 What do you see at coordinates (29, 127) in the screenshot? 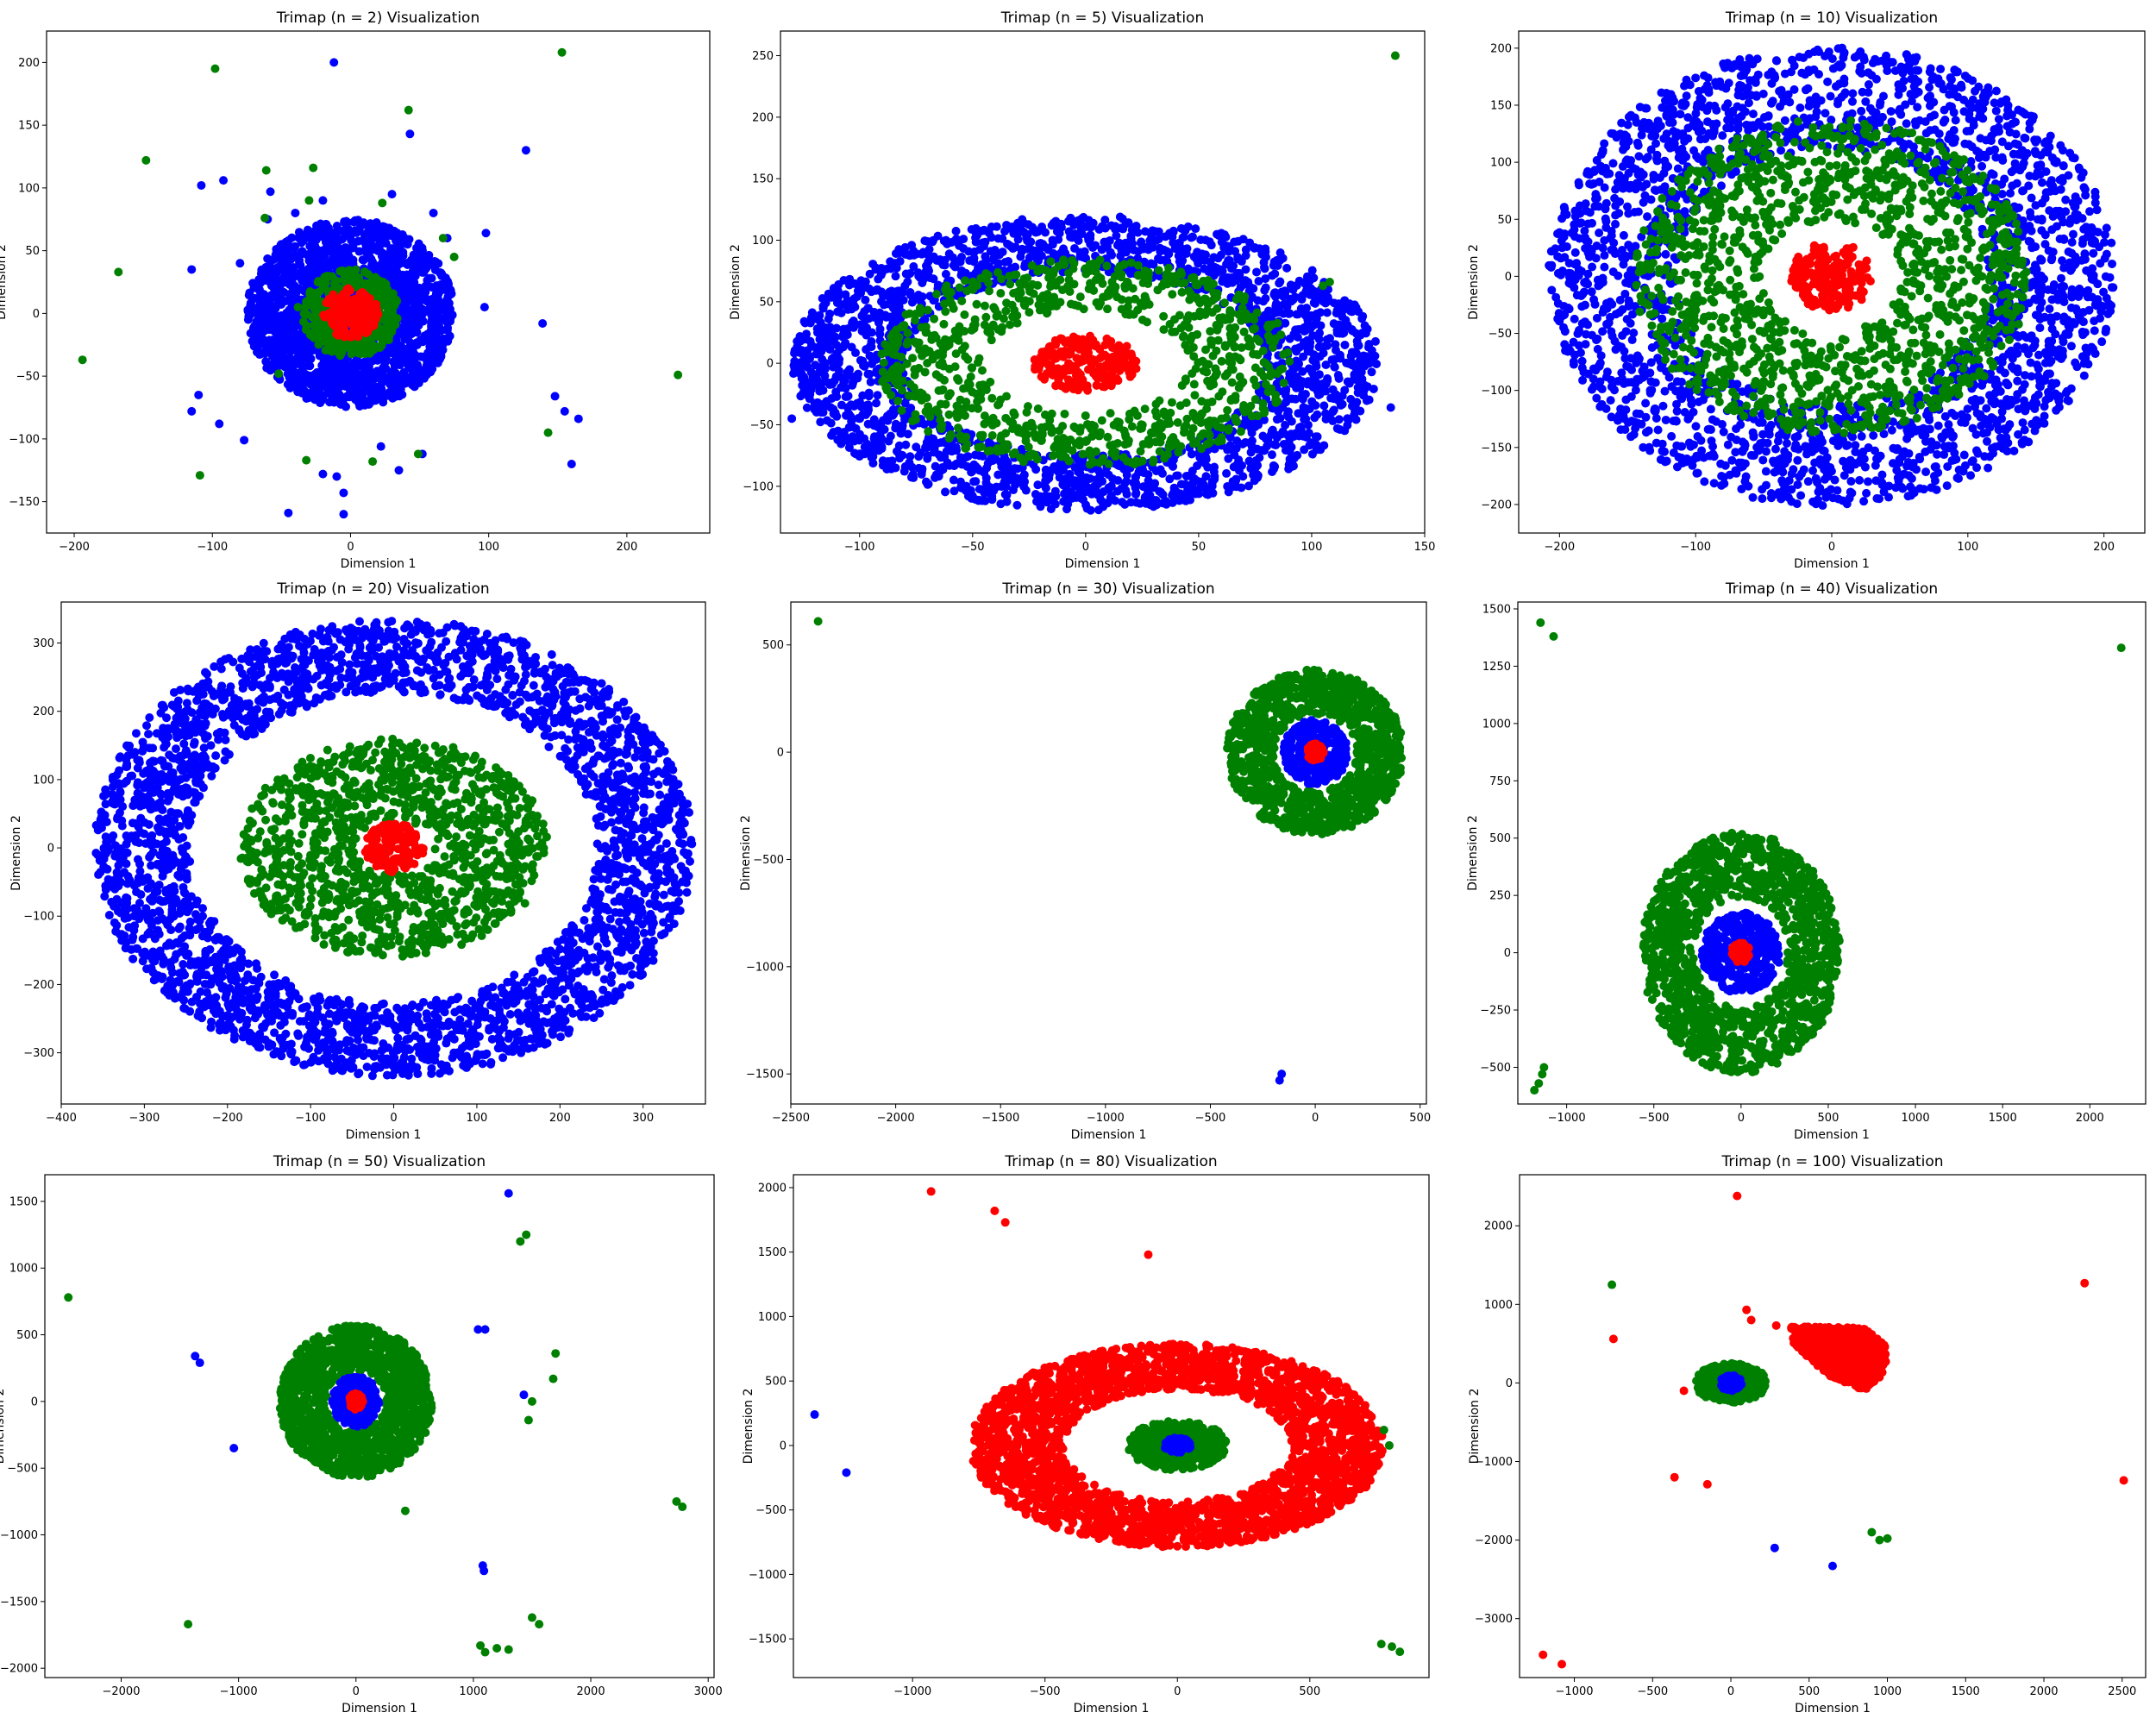
I see `y-tick-label: 150` at bounding box center [29, 127].